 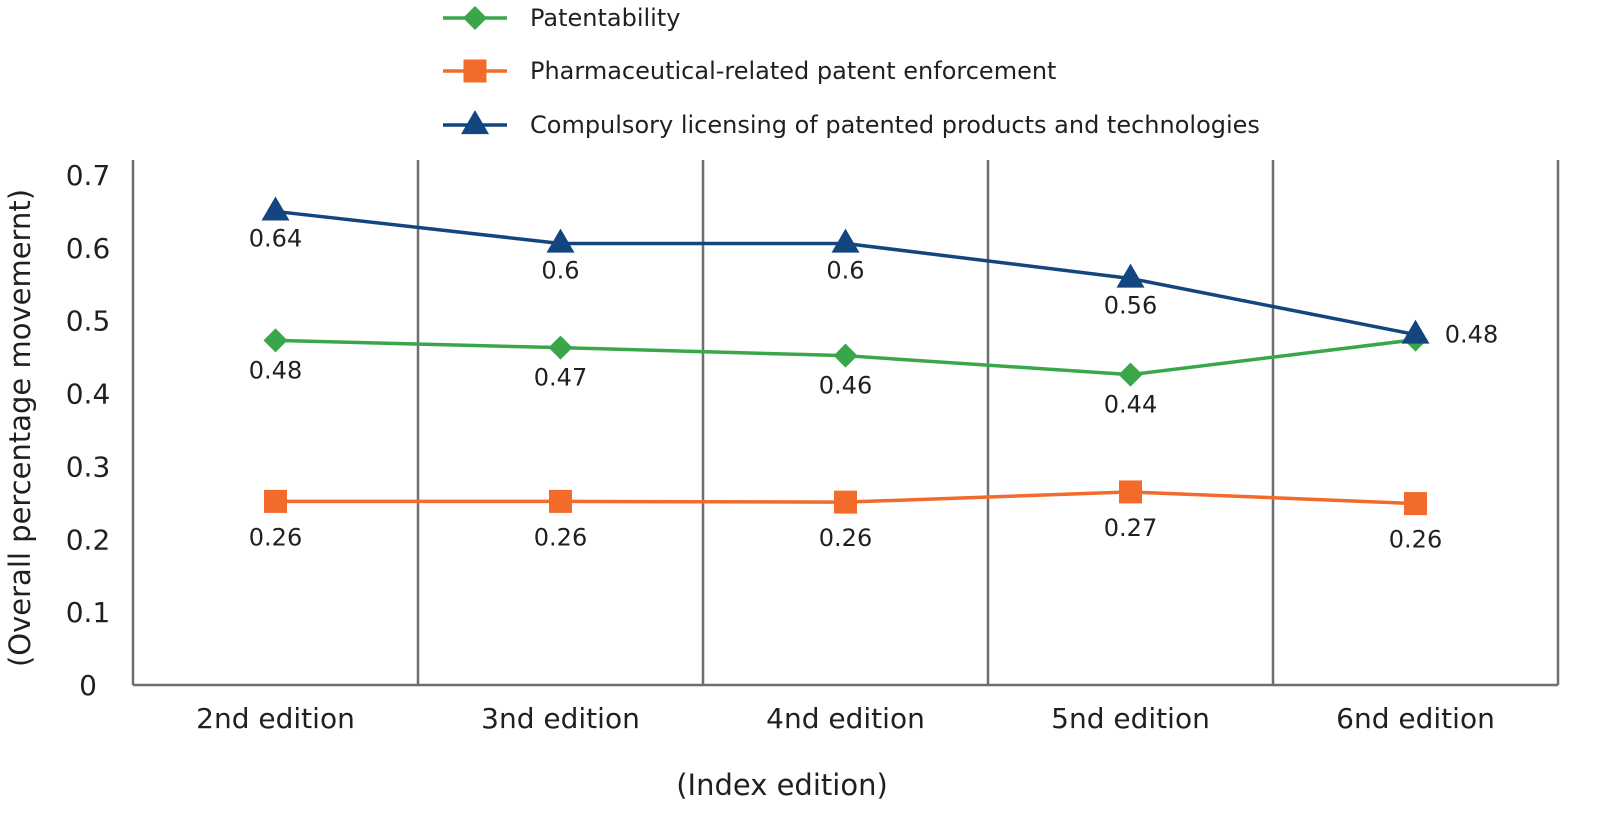 What do you see at coordinates (1415, 718) in the screenshot?
I see `x-tick-label: 6nd edition` at bounding box center [1415, 718].